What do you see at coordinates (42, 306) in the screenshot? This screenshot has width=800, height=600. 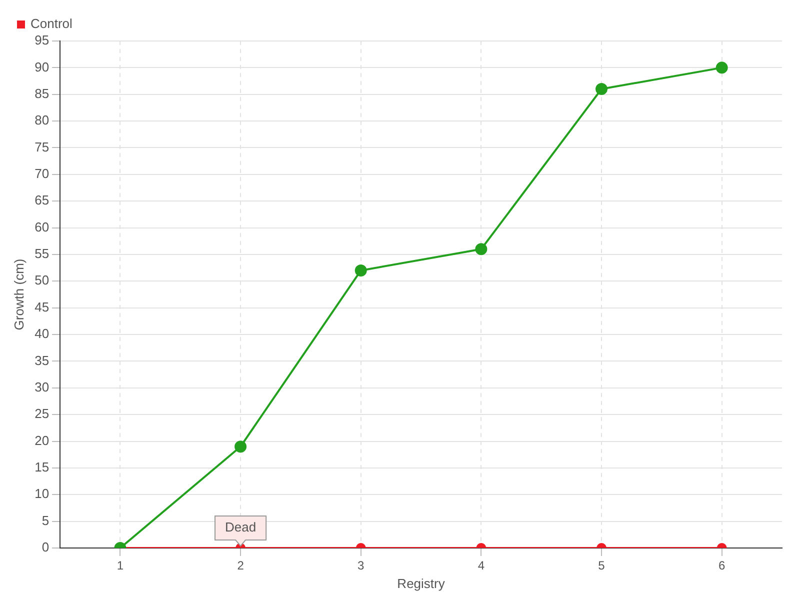 I see `y-tick-label: 45` at bounding box center [42, 306].